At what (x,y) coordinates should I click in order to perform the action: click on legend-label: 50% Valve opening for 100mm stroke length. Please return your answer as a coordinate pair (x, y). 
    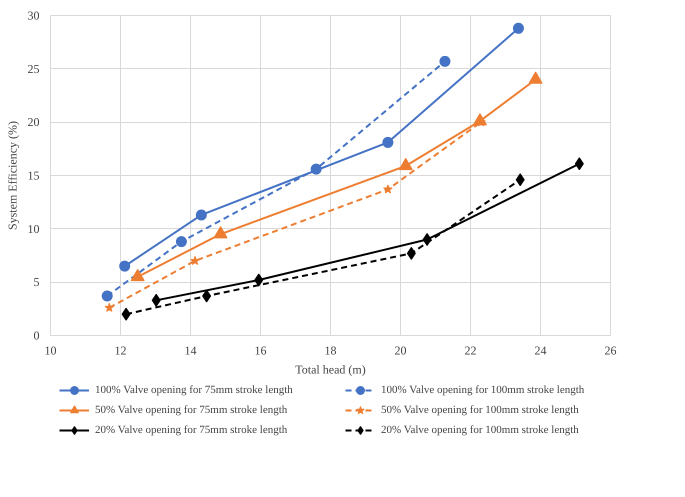
    Looking at the image, I should click on (480, 410).